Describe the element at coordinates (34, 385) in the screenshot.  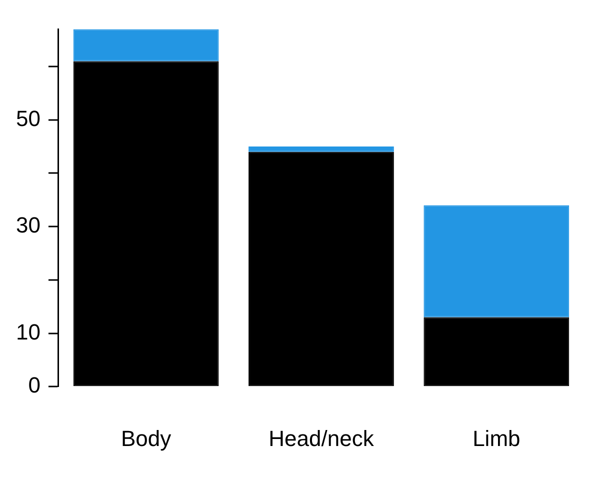
I see `y-tick-label: 0` at that location.